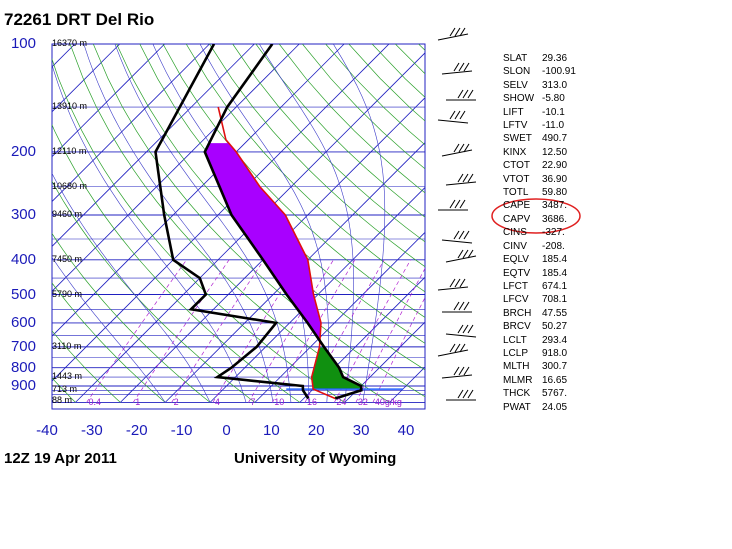  Describe the element at coordinates (516, 367) in the screenshot. I see `index-name: MLTH` at that location.